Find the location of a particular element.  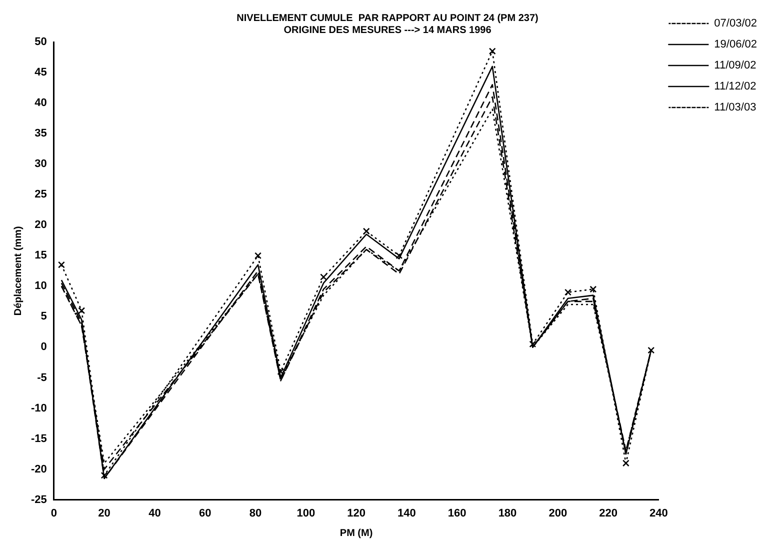

y-tick-label: 10 is located at coordinates (40, 286).